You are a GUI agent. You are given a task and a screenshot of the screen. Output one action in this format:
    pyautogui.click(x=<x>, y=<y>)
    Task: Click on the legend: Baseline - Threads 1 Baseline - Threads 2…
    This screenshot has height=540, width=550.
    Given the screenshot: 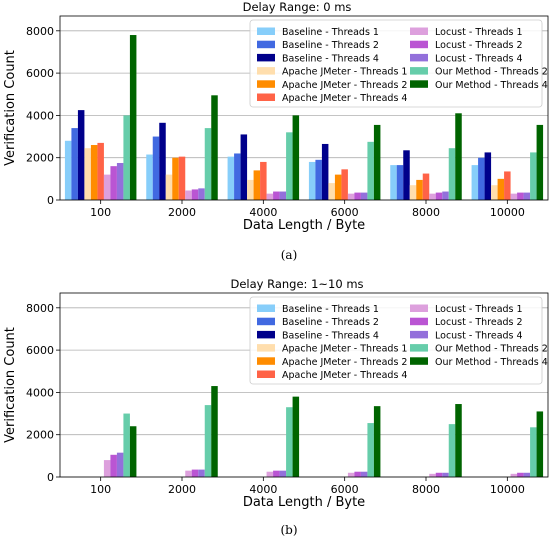 What is the action you would take?
    pyautogui.click(x=398, y=63)
    